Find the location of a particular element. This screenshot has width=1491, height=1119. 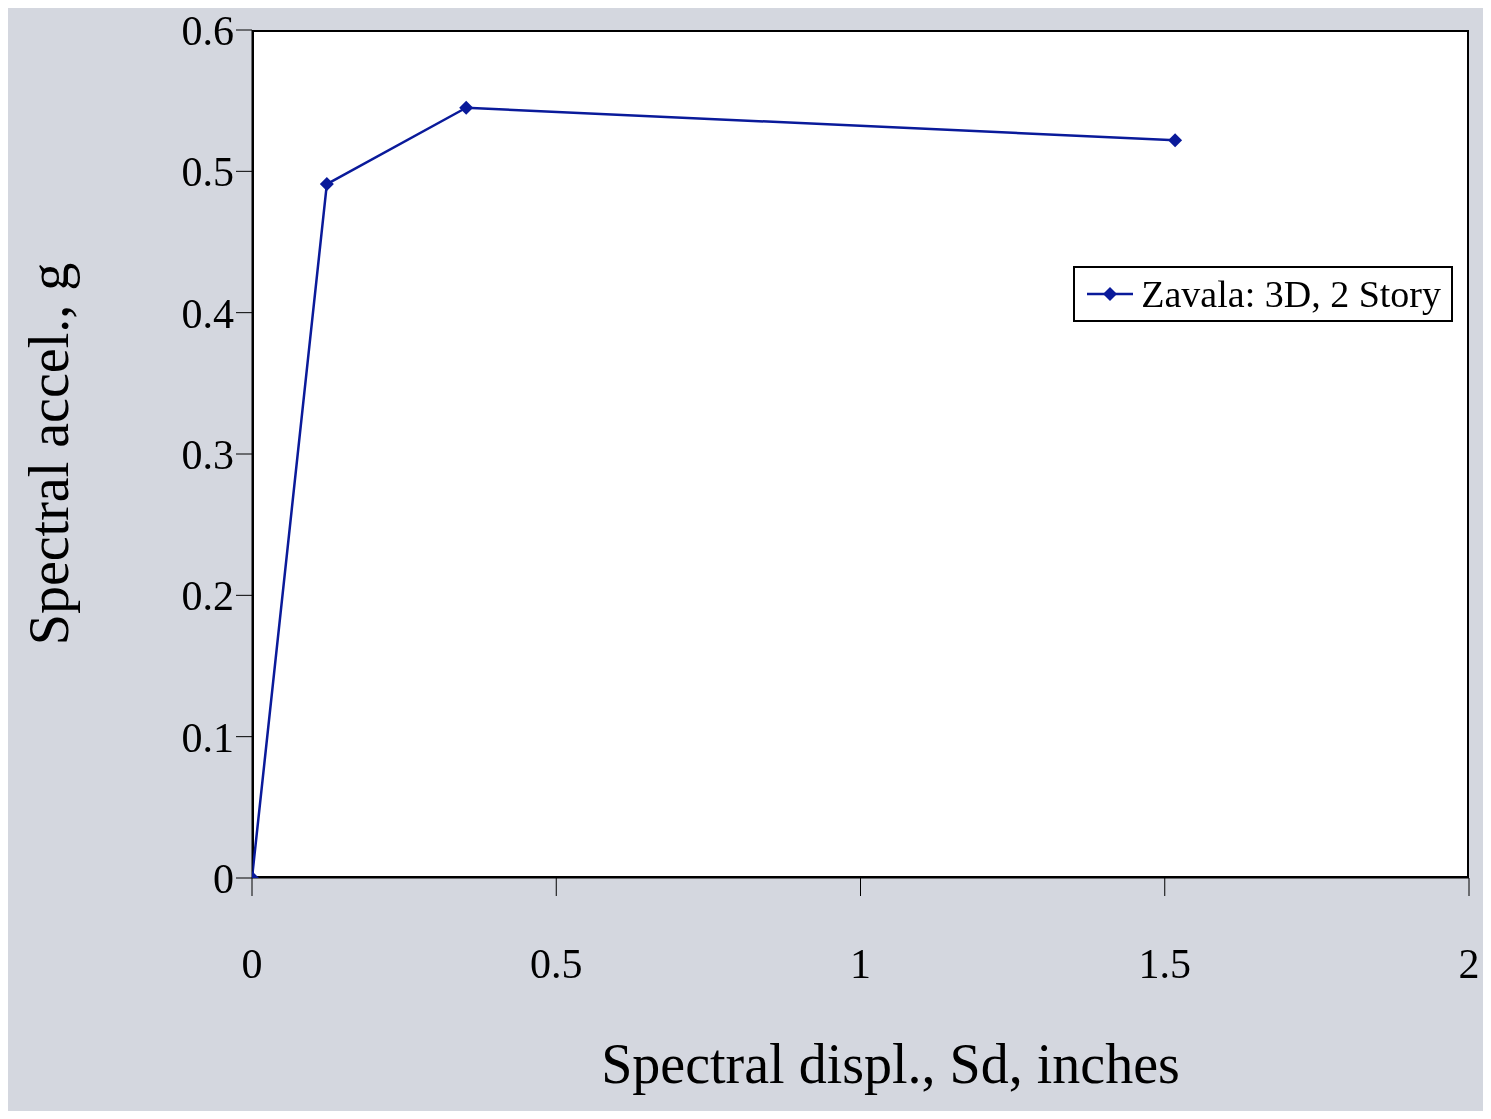

y-tick-label: 0 is located at coordinates (223, 878).